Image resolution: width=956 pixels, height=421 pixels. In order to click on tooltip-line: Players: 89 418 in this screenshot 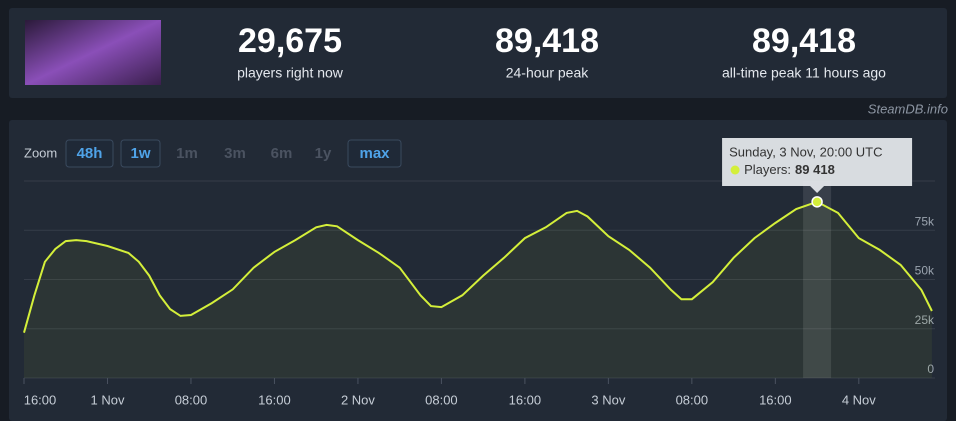, I will do `click(789, 169)`.